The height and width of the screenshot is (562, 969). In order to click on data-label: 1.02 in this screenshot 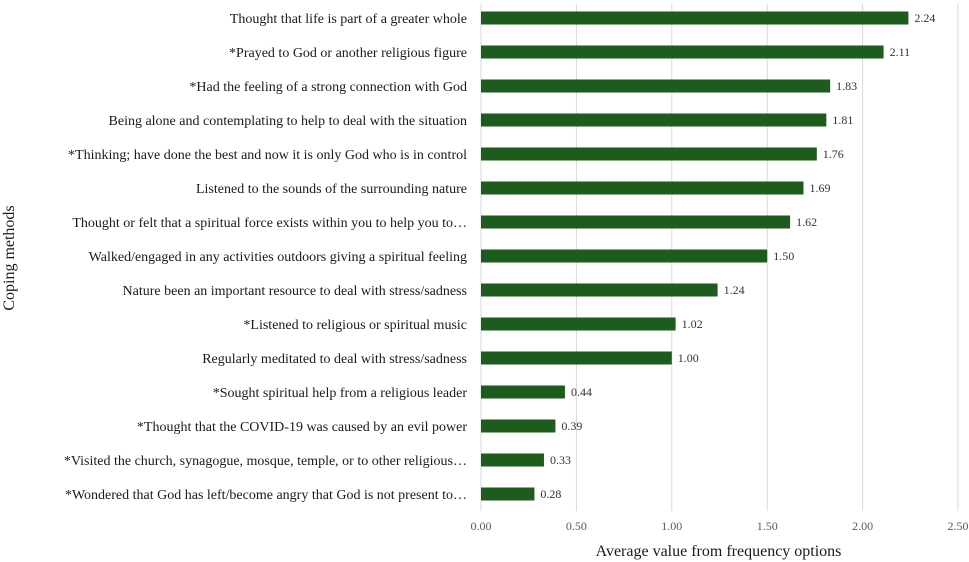, I will do `click(692, 324)`.